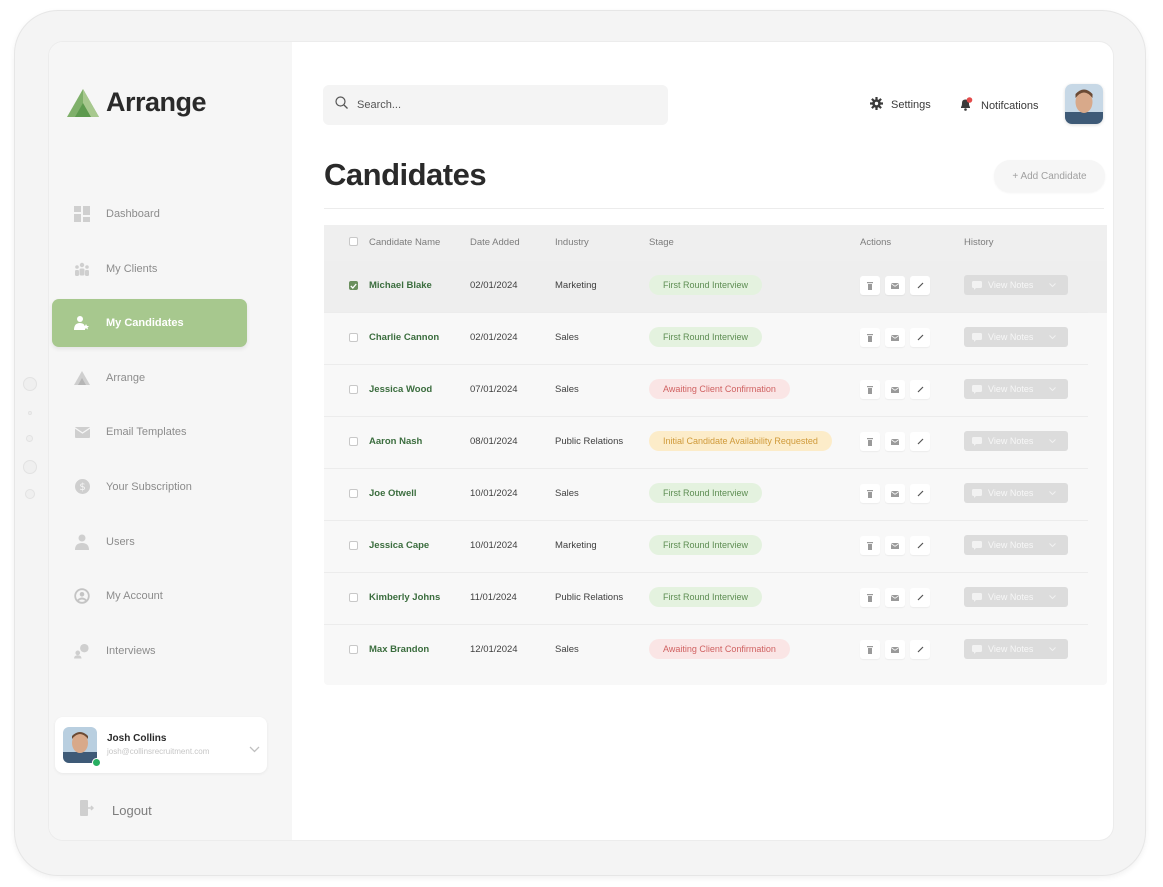 Image resolution: width=1163 pixels, height=887 pixels. Describe the element at coordinates (393, 493) in the screenshot. I see `candidate-name-link: Joe Otwell` at that location.